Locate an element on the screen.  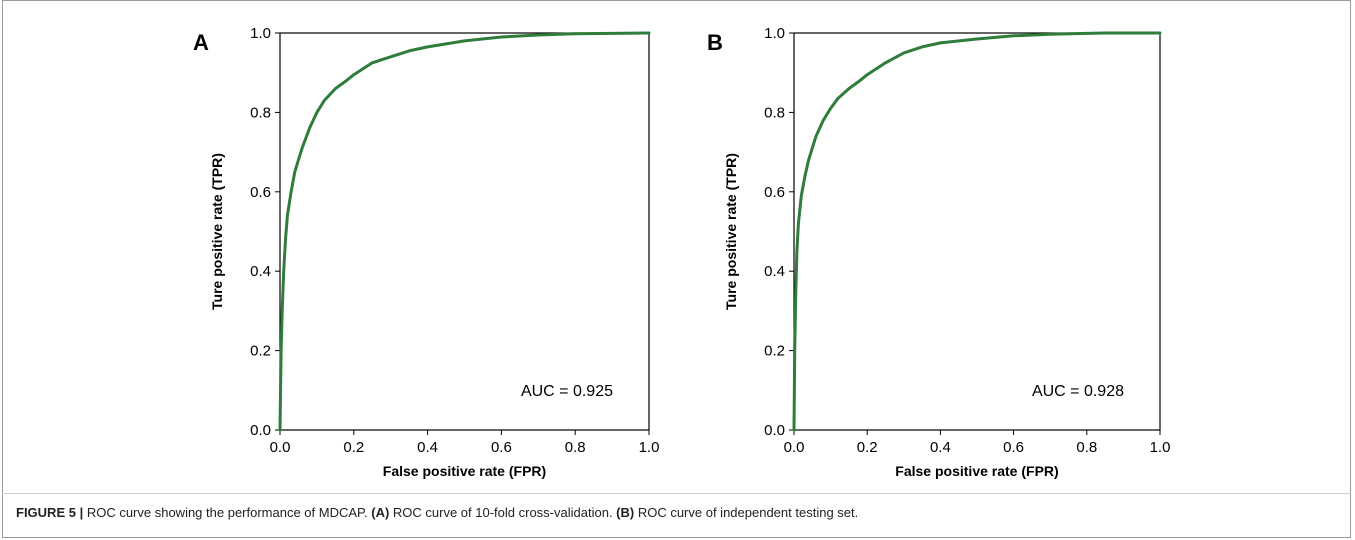
panel-label: A is located at coordinates (201, 42).